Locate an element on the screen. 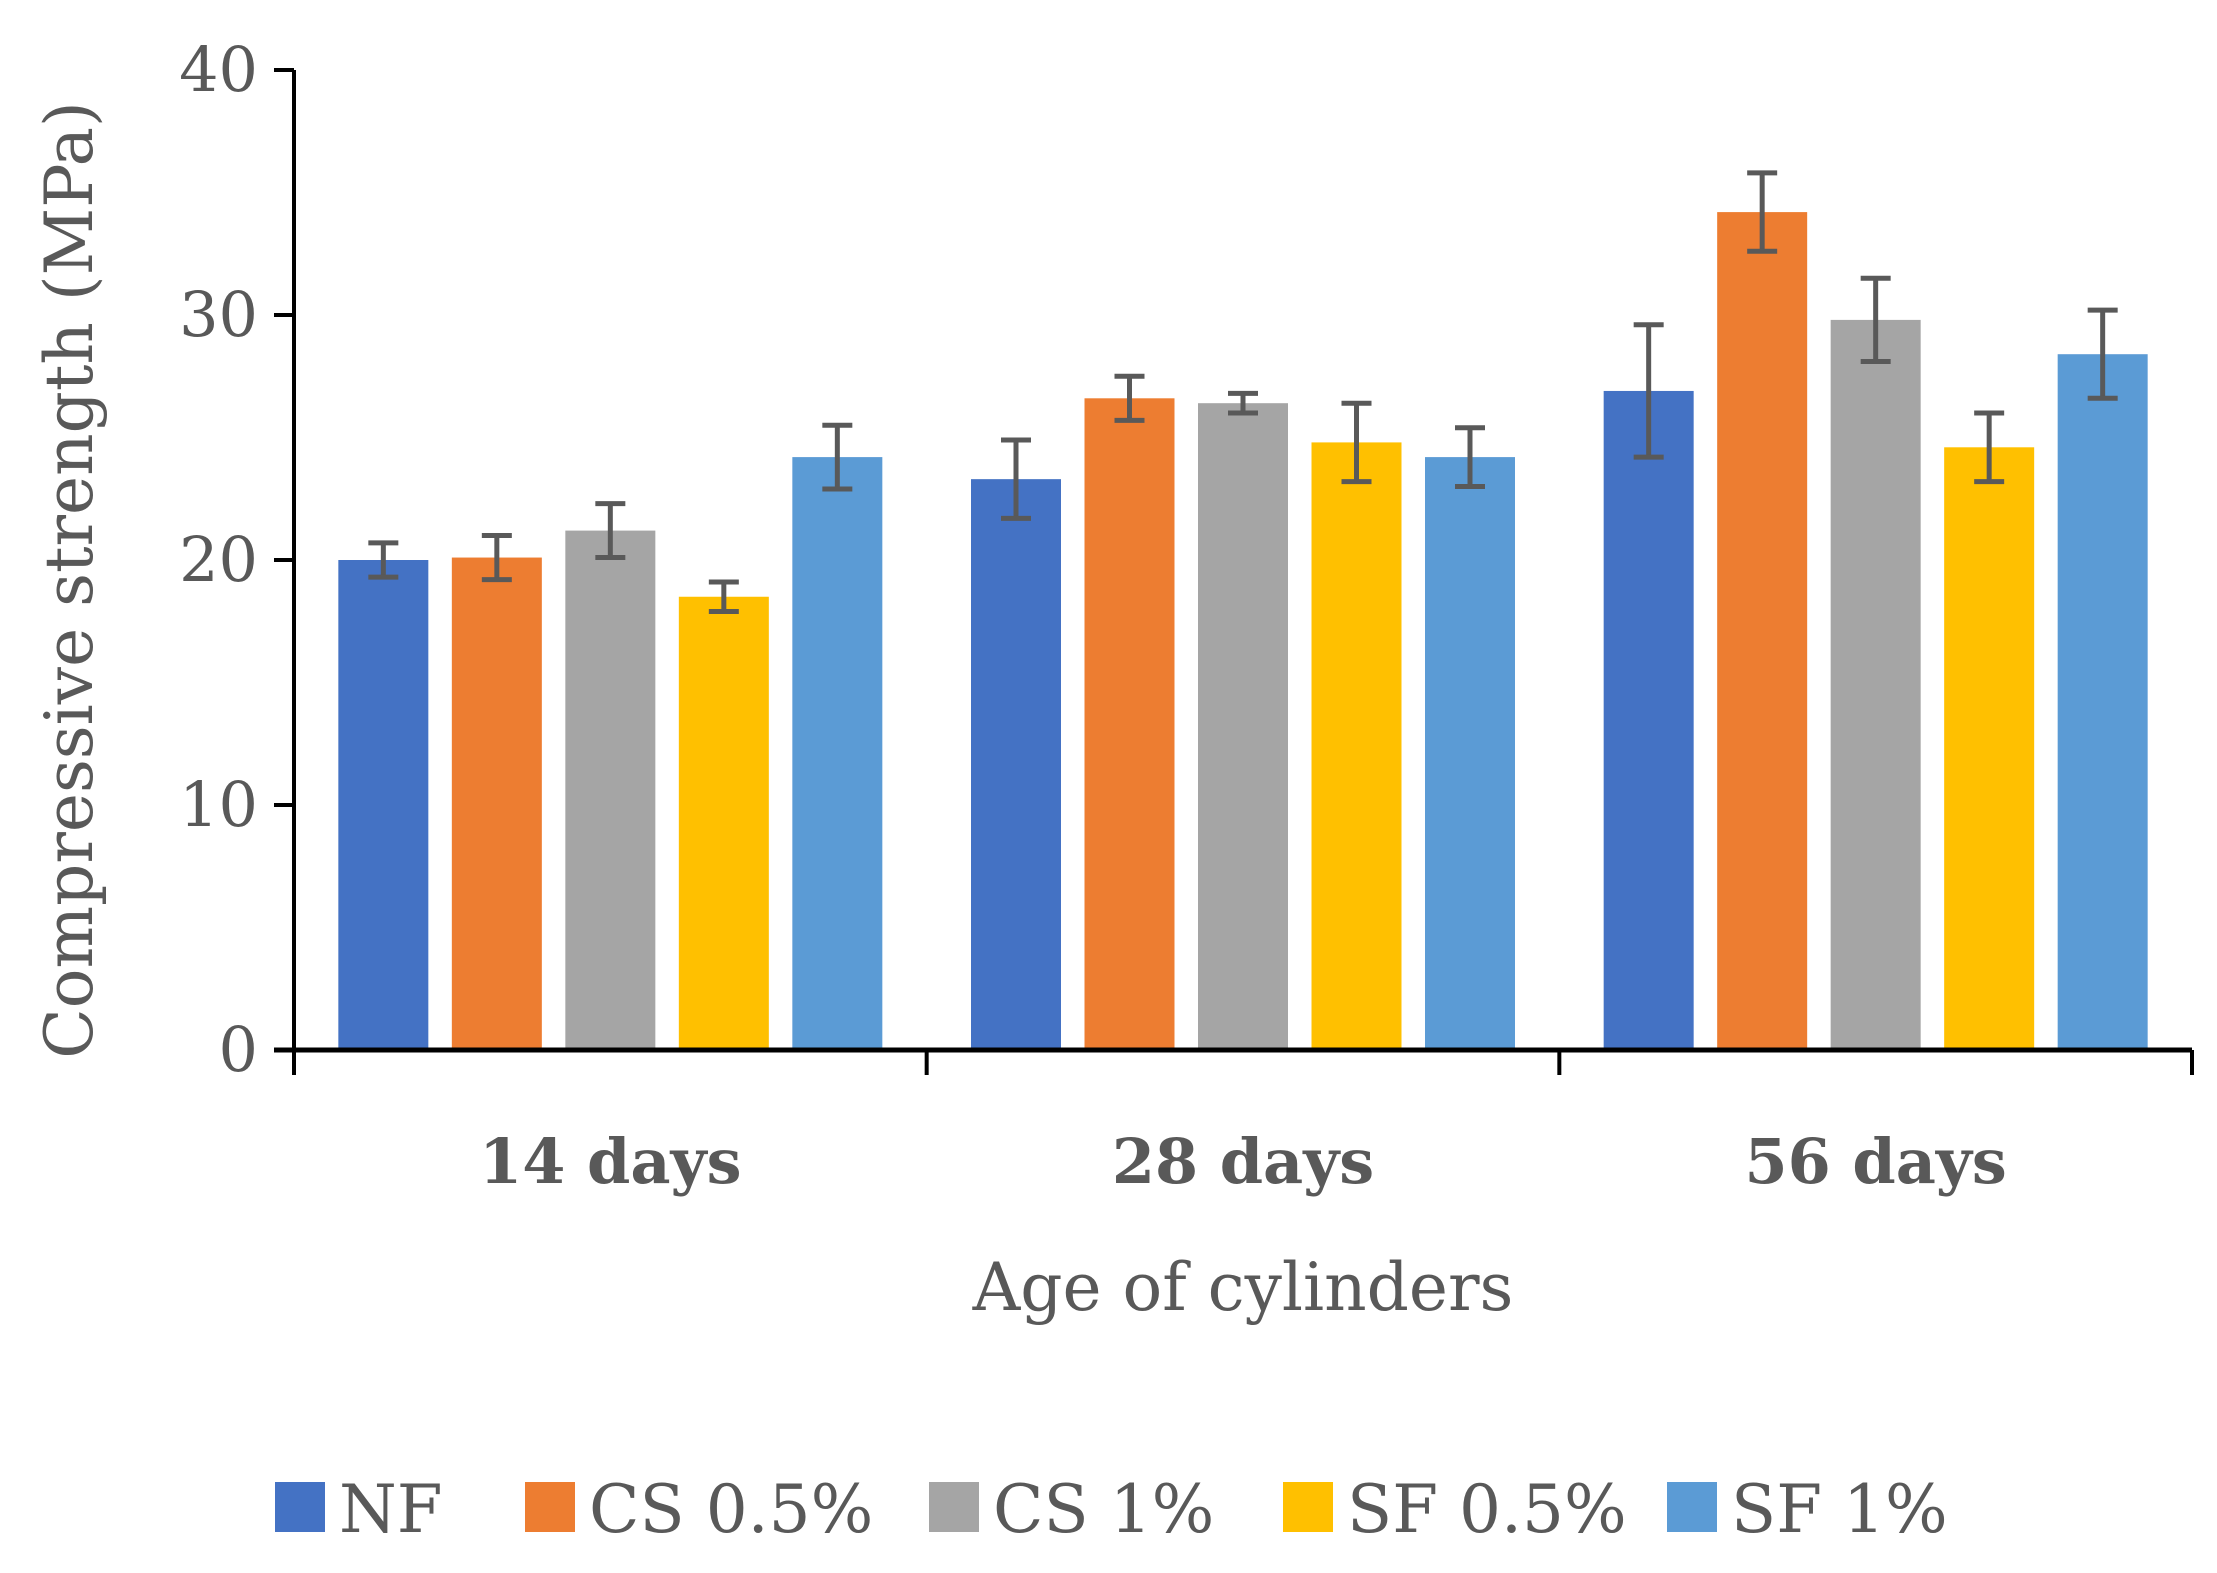 Image resolution: width=2217 pixels, height=1573 pixels. legend-label: CS 0.5% is located at coordinates (731, 1509).